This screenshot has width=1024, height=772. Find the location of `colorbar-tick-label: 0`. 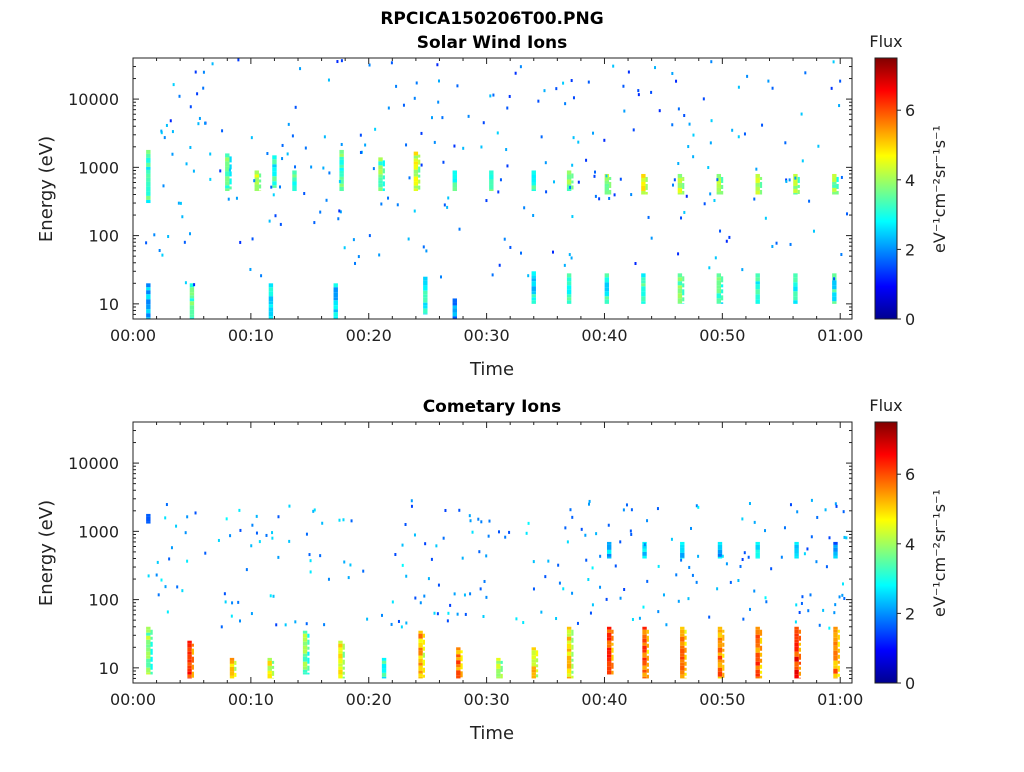

colorbar-tick-label: 0 is located at coordinates (910, 319).